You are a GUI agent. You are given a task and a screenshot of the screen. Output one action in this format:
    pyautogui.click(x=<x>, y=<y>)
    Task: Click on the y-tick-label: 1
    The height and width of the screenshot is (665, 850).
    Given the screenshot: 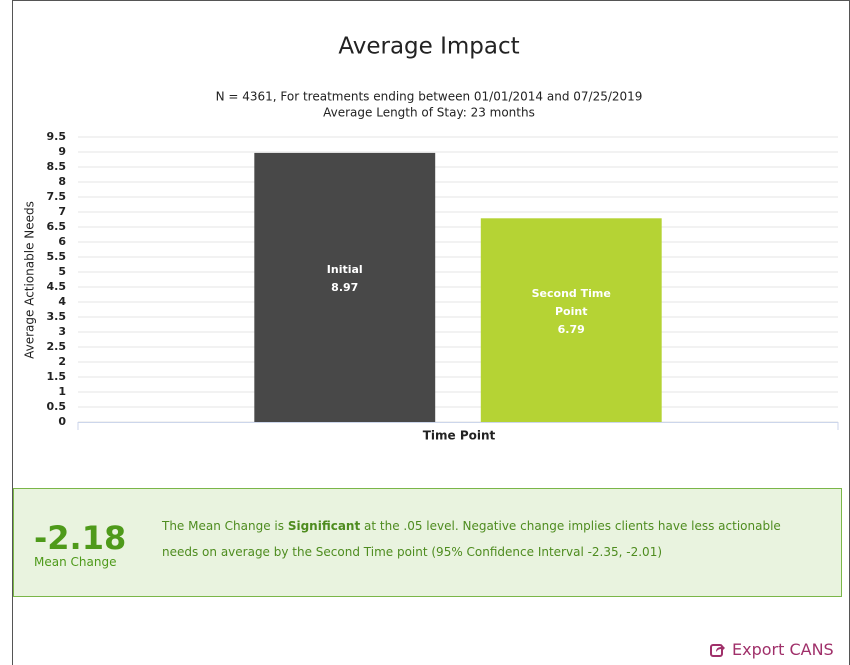 What is the action you would take?
    pyautogui.click(x=62, y=391)
    